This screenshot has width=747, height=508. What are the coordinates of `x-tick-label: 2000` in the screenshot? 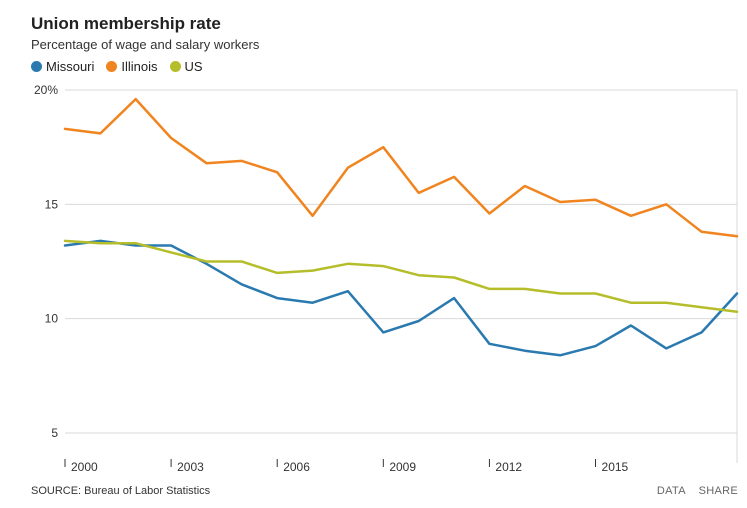 It's located at (84, 467).